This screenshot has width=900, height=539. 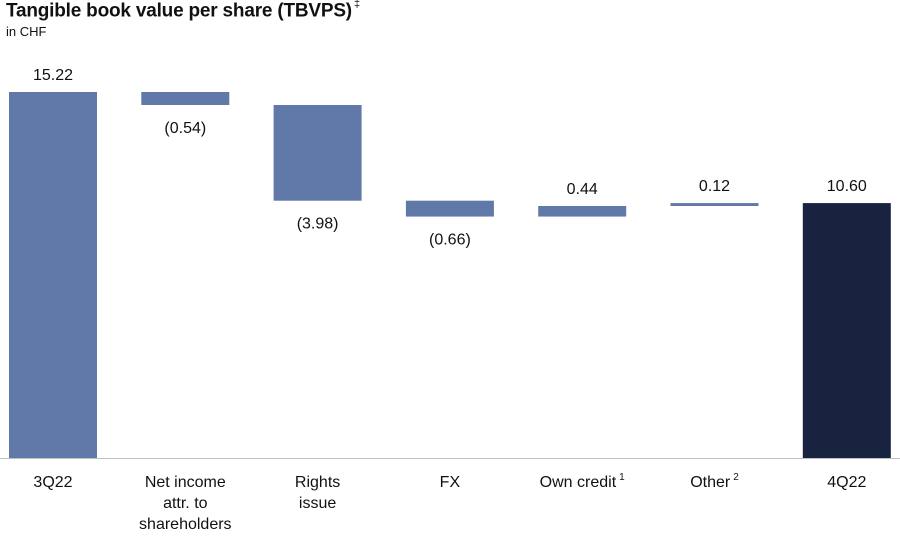 I want to click on chart-title: Tangible book value per share (TBVPS) ‡, so click(x=183, y=11).